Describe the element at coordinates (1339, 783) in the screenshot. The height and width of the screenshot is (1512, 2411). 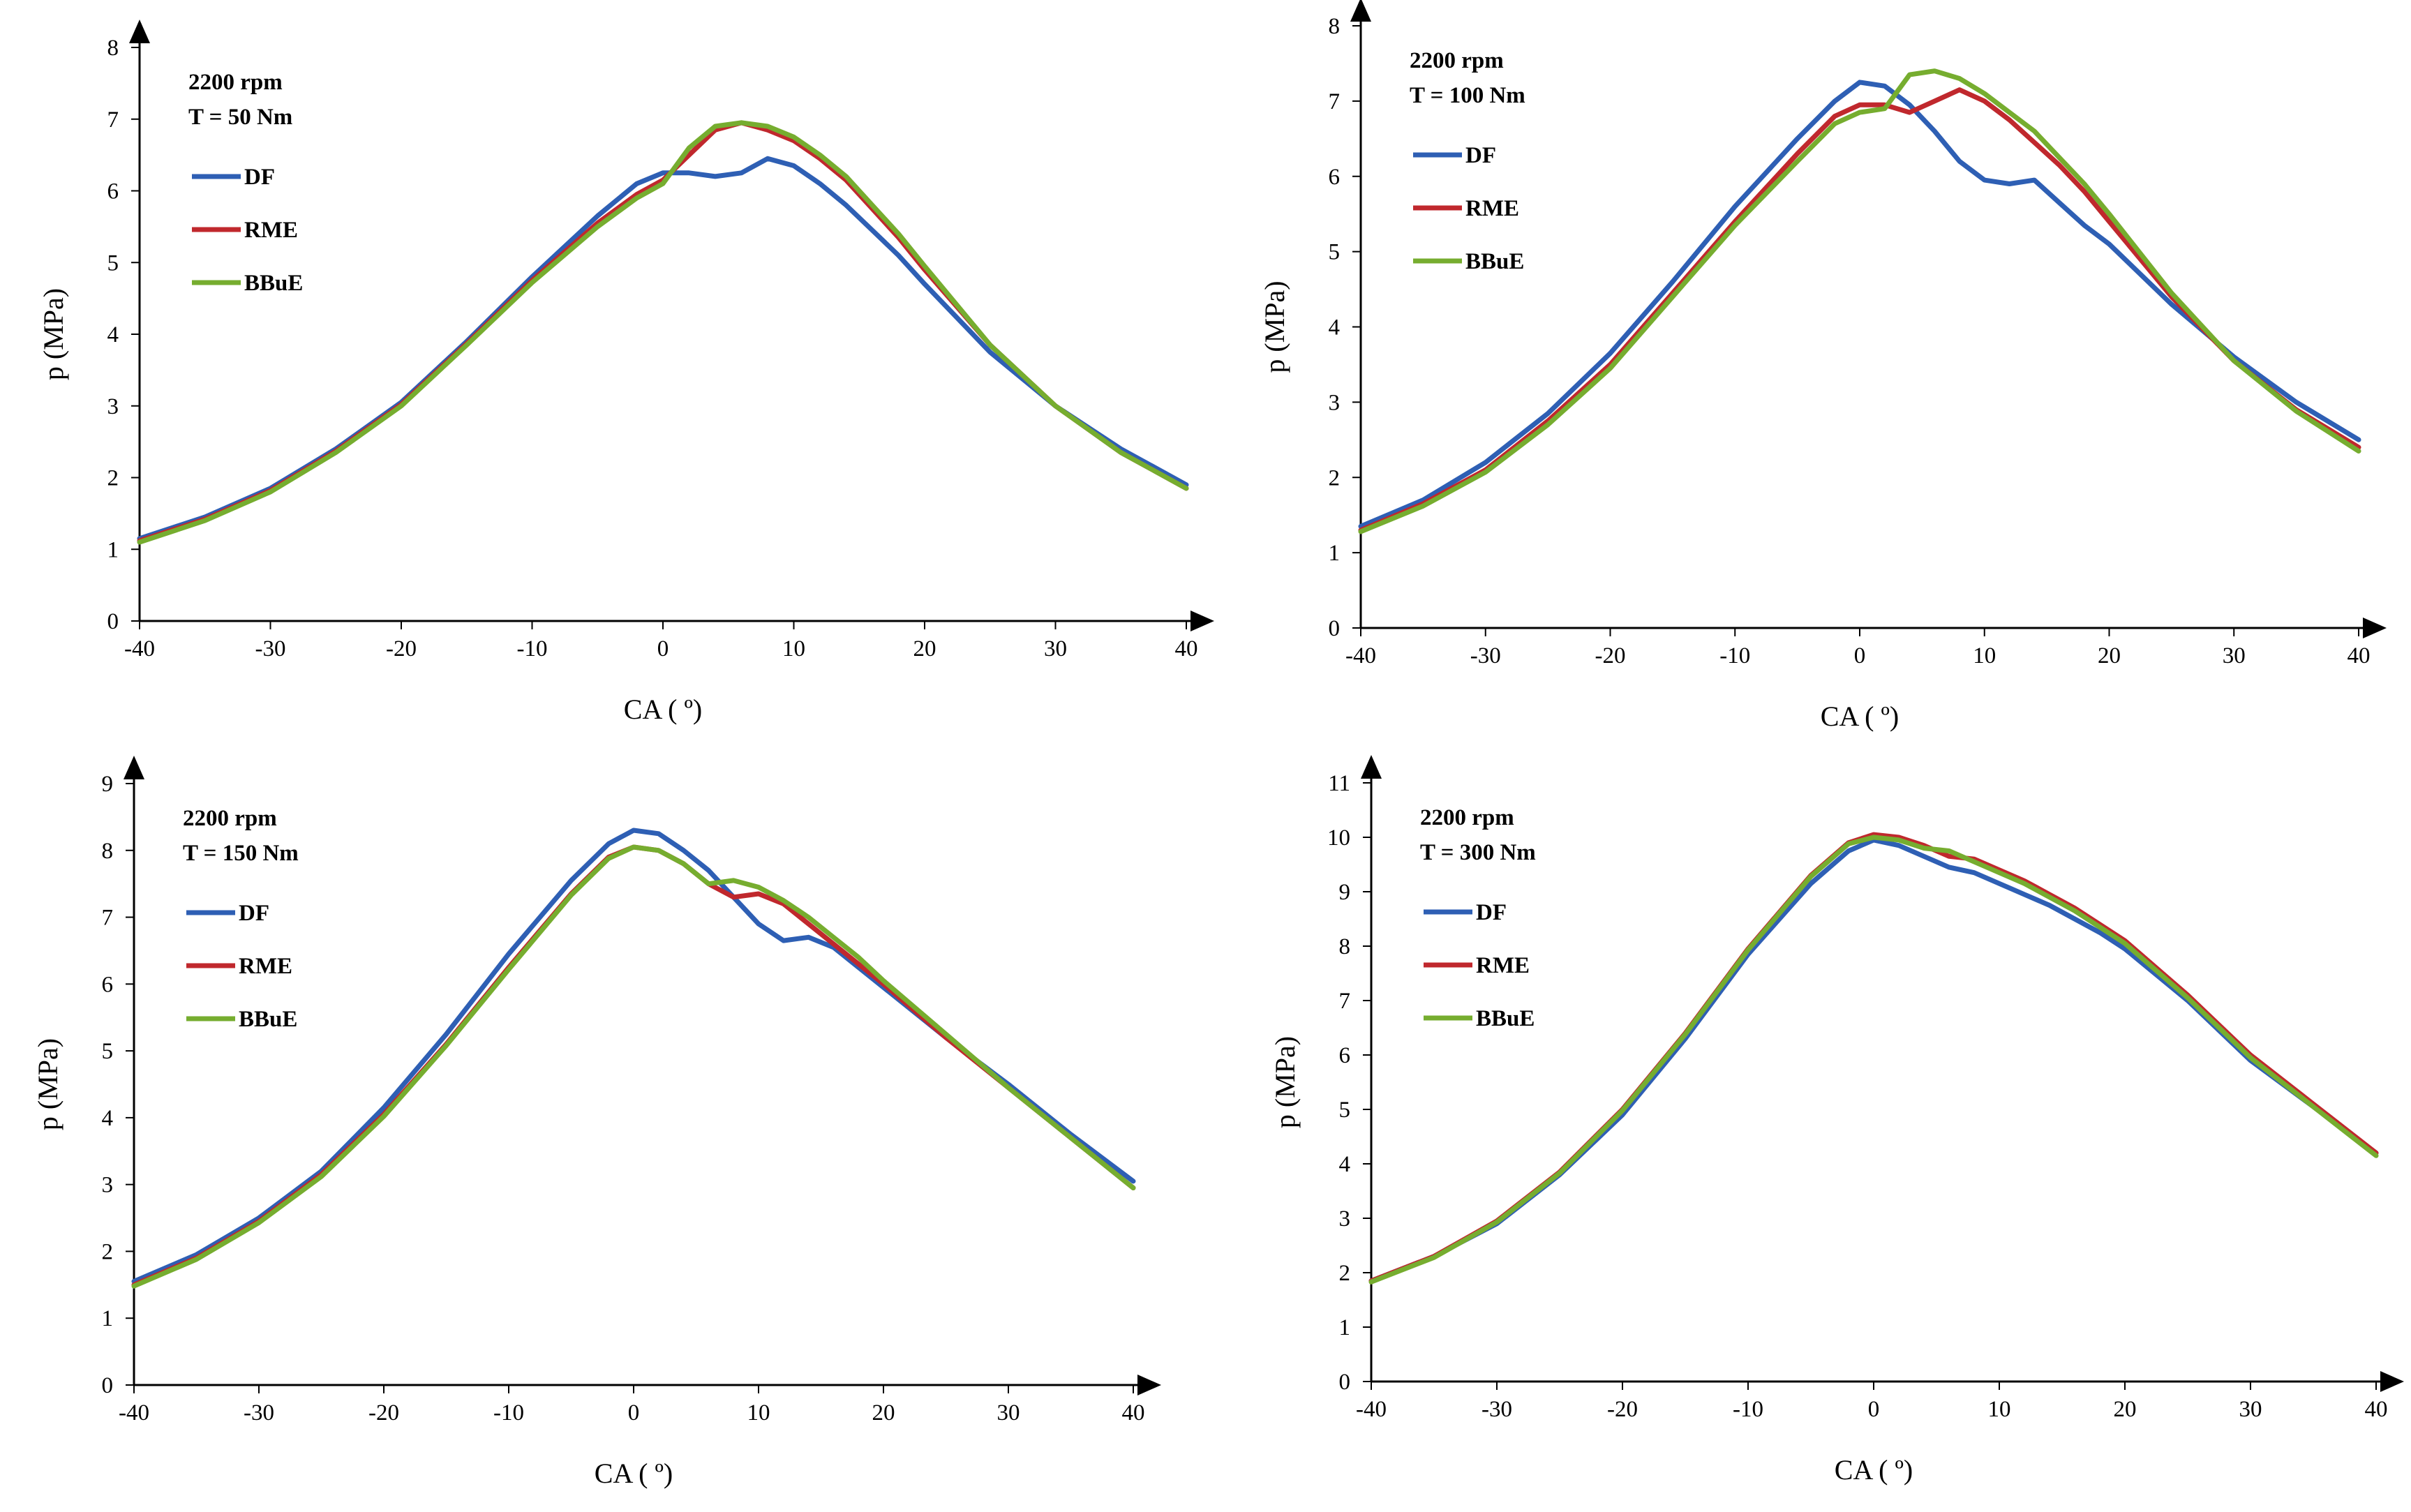
I see `y-tick-label: 11` at that location.